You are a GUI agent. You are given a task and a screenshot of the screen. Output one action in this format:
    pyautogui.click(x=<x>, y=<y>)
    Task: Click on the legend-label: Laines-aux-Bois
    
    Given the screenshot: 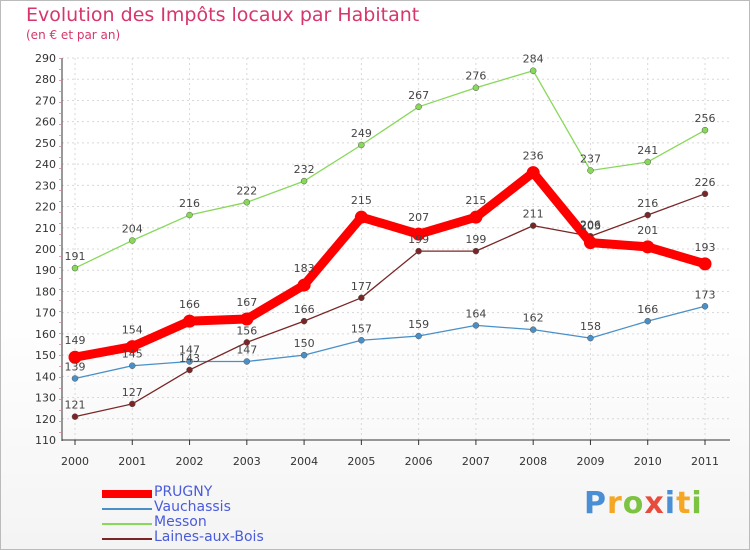 What is the action you would take?
    pyautogui.click(x=209, y=537)
    